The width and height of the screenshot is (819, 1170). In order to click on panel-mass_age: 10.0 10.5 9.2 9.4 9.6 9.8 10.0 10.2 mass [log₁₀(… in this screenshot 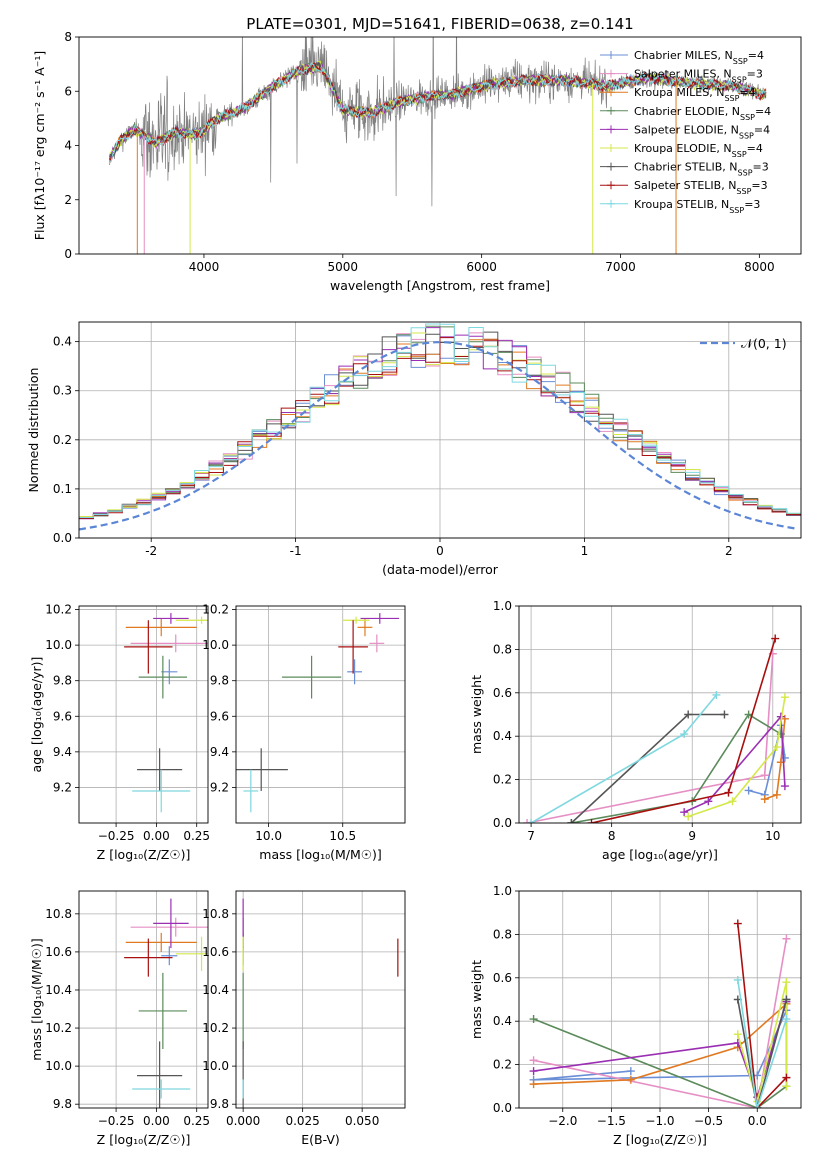, I will do `click(304, 732)`.